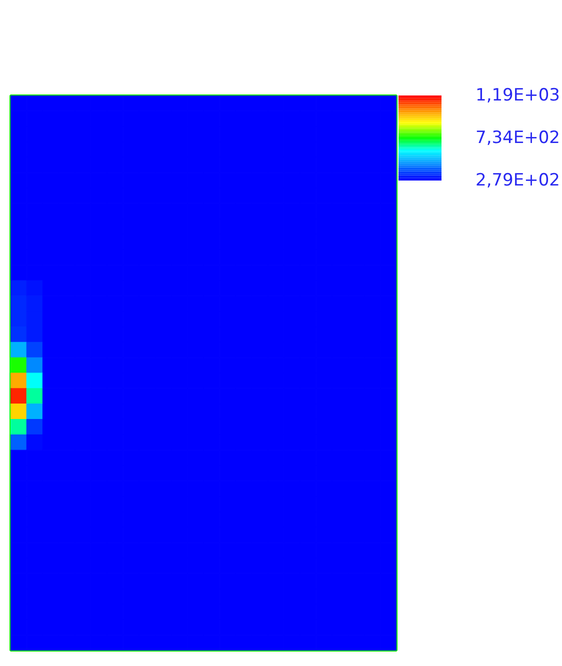 The height and width of the screenshot is (666, 562). Describe the element at coordinates (518, 180) in the screenshot. I see `color-bar-label: 2,79E+02` at that location.